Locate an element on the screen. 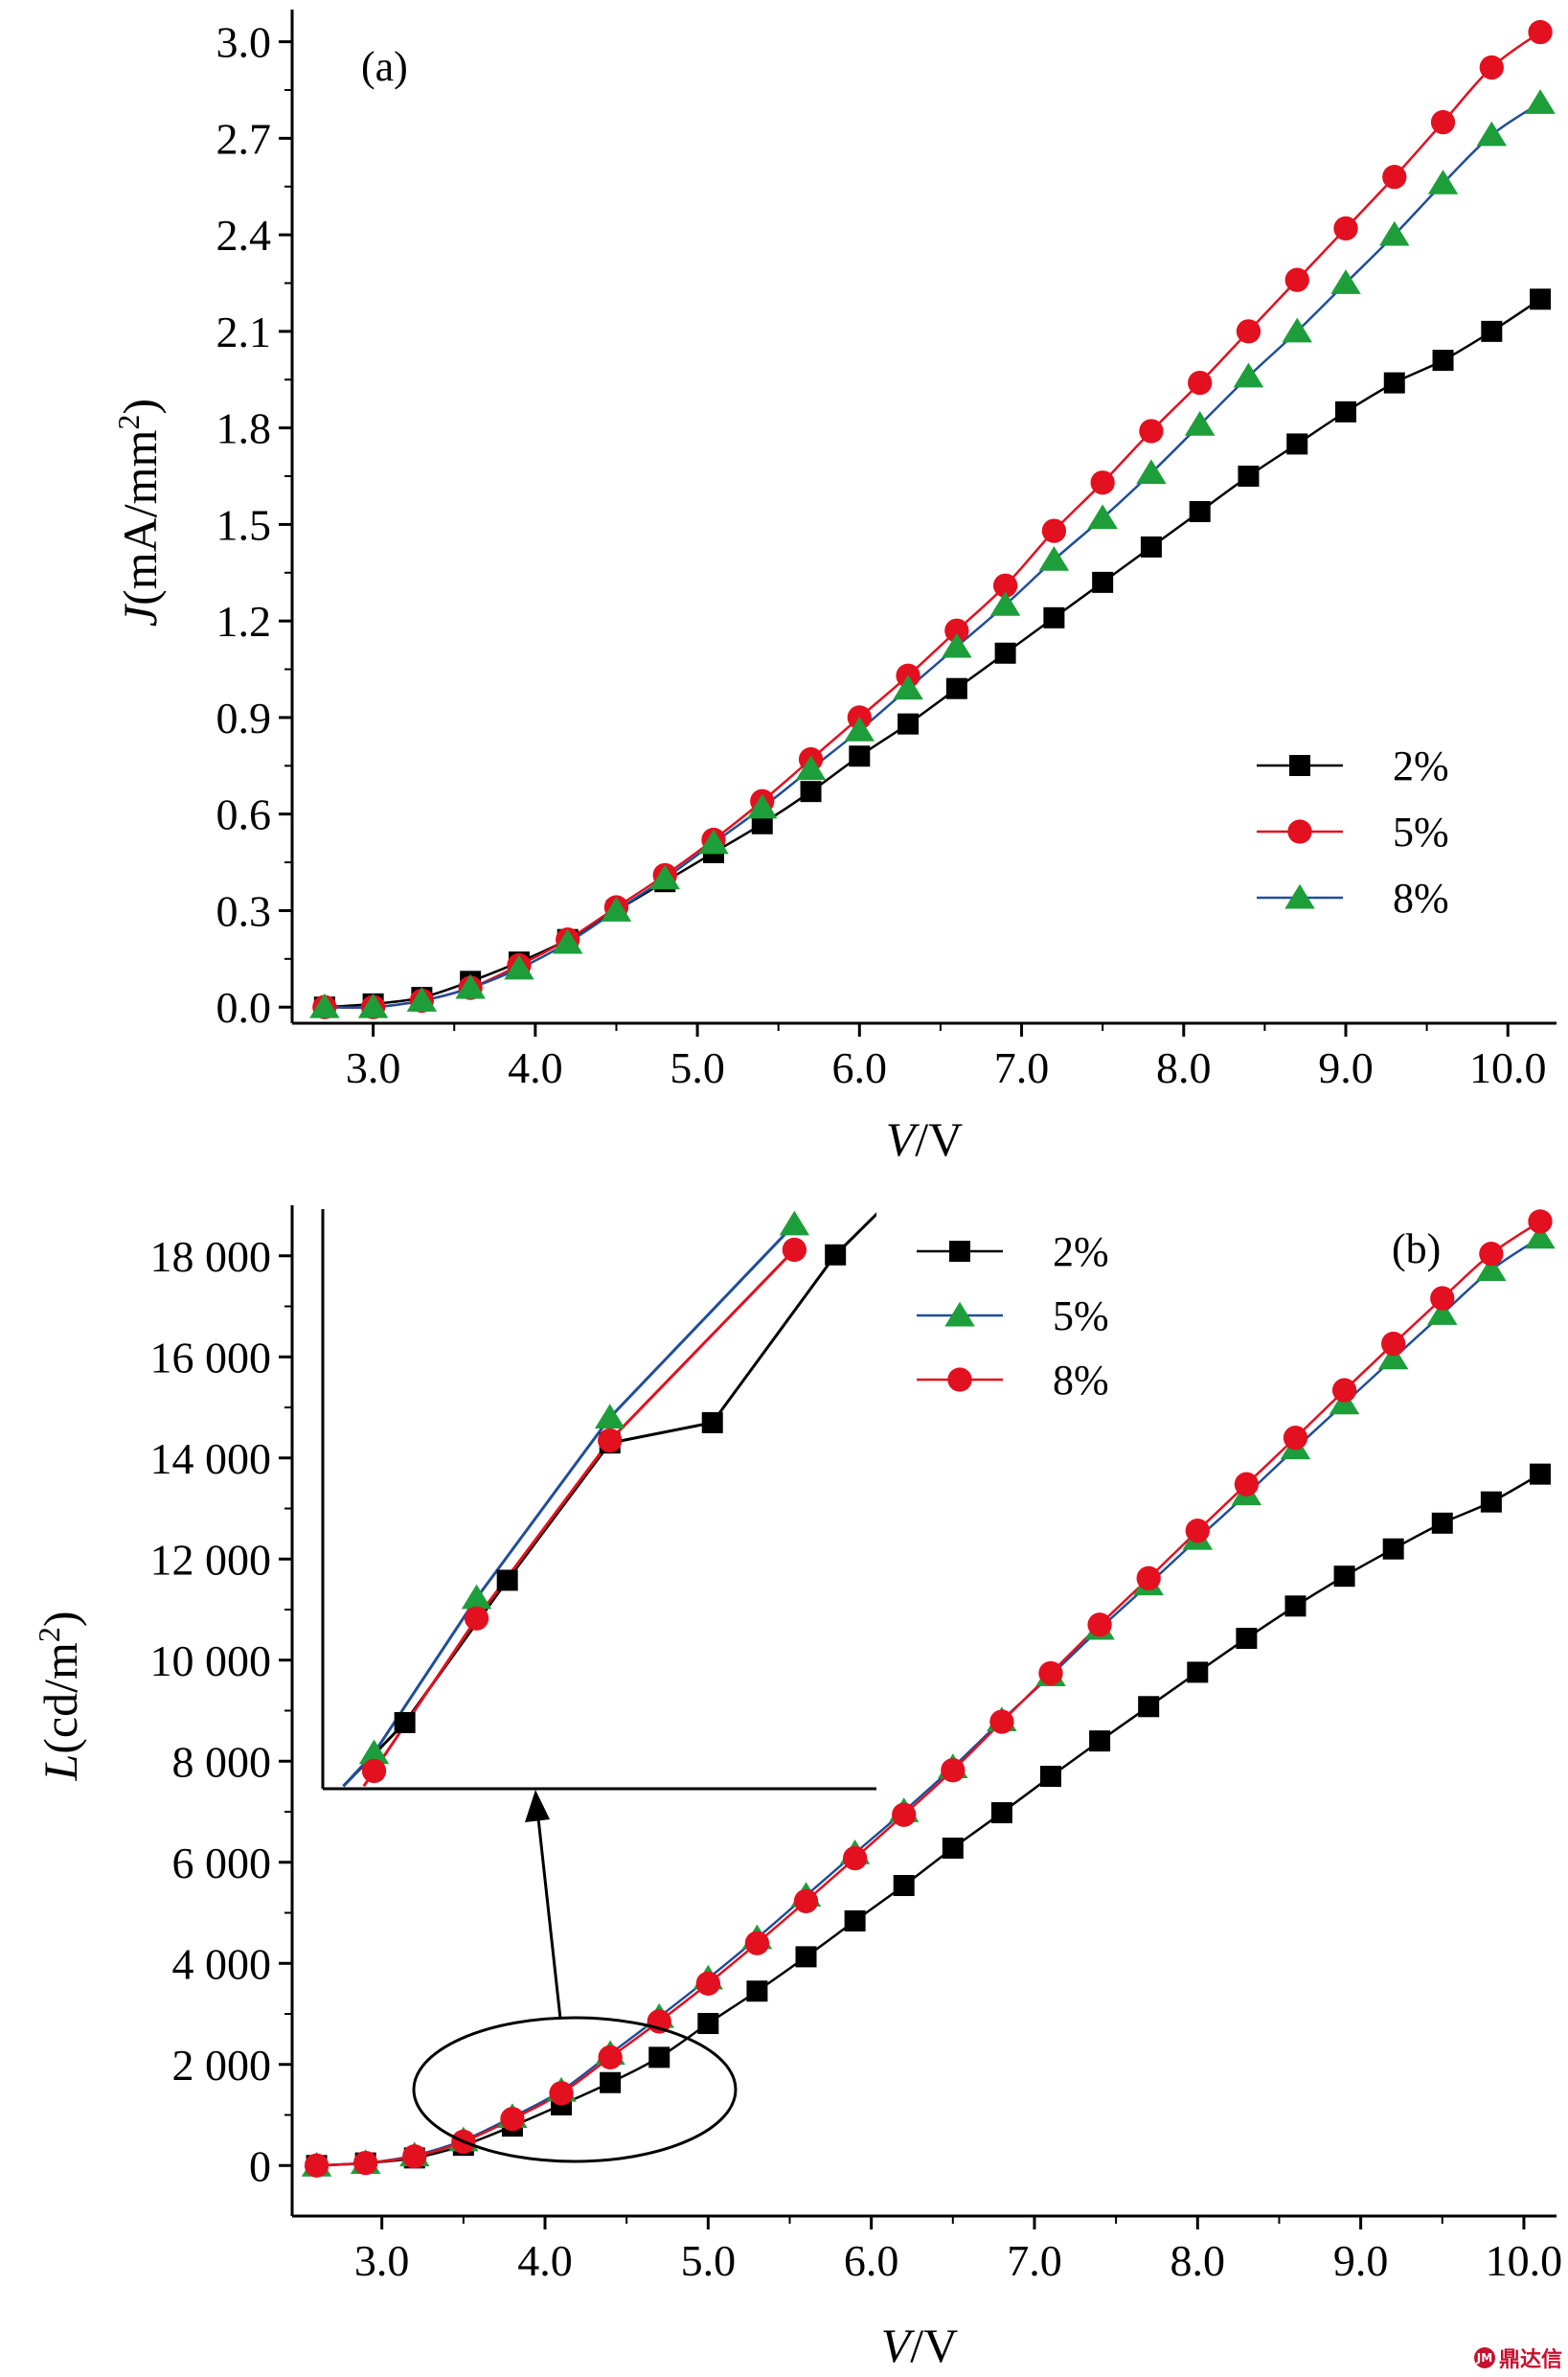 This screenshot has height=2377, width=1568. b-x-tick-label: 8.0 is located at coordinates (1198, 2260).